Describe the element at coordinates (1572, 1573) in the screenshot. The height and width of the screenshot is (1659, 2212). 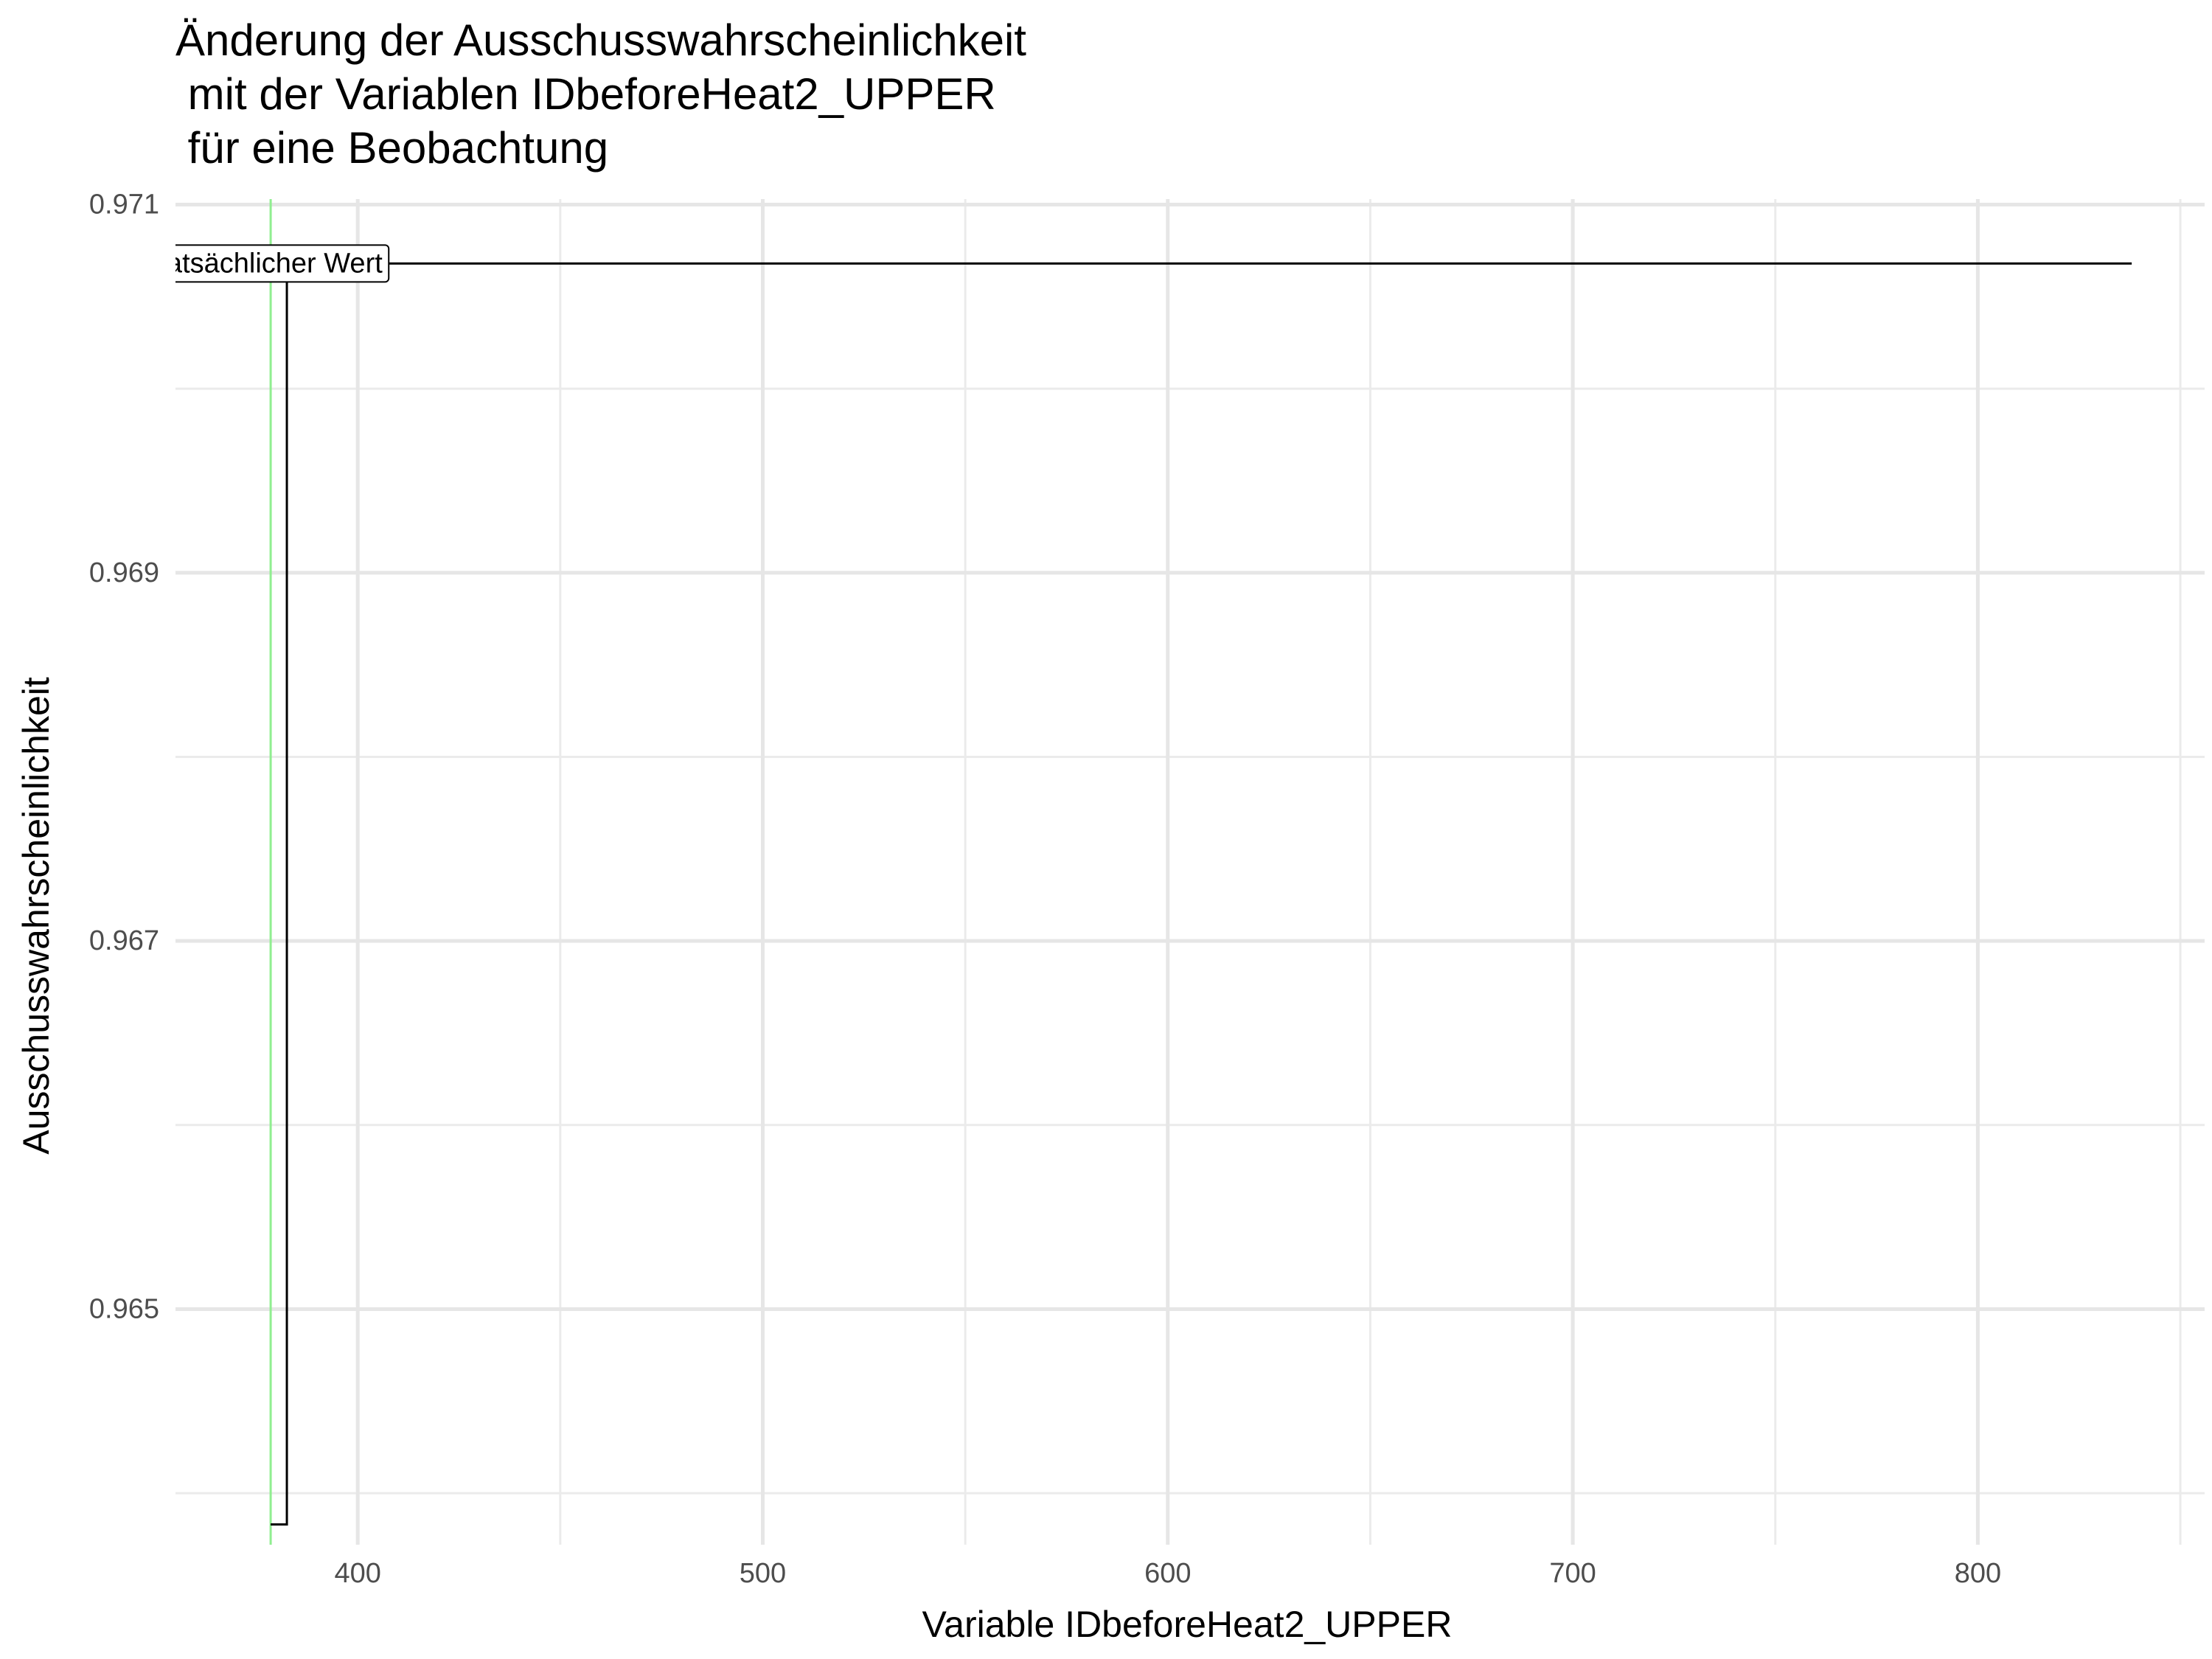
I see `x-tick-label: 700` at that location.